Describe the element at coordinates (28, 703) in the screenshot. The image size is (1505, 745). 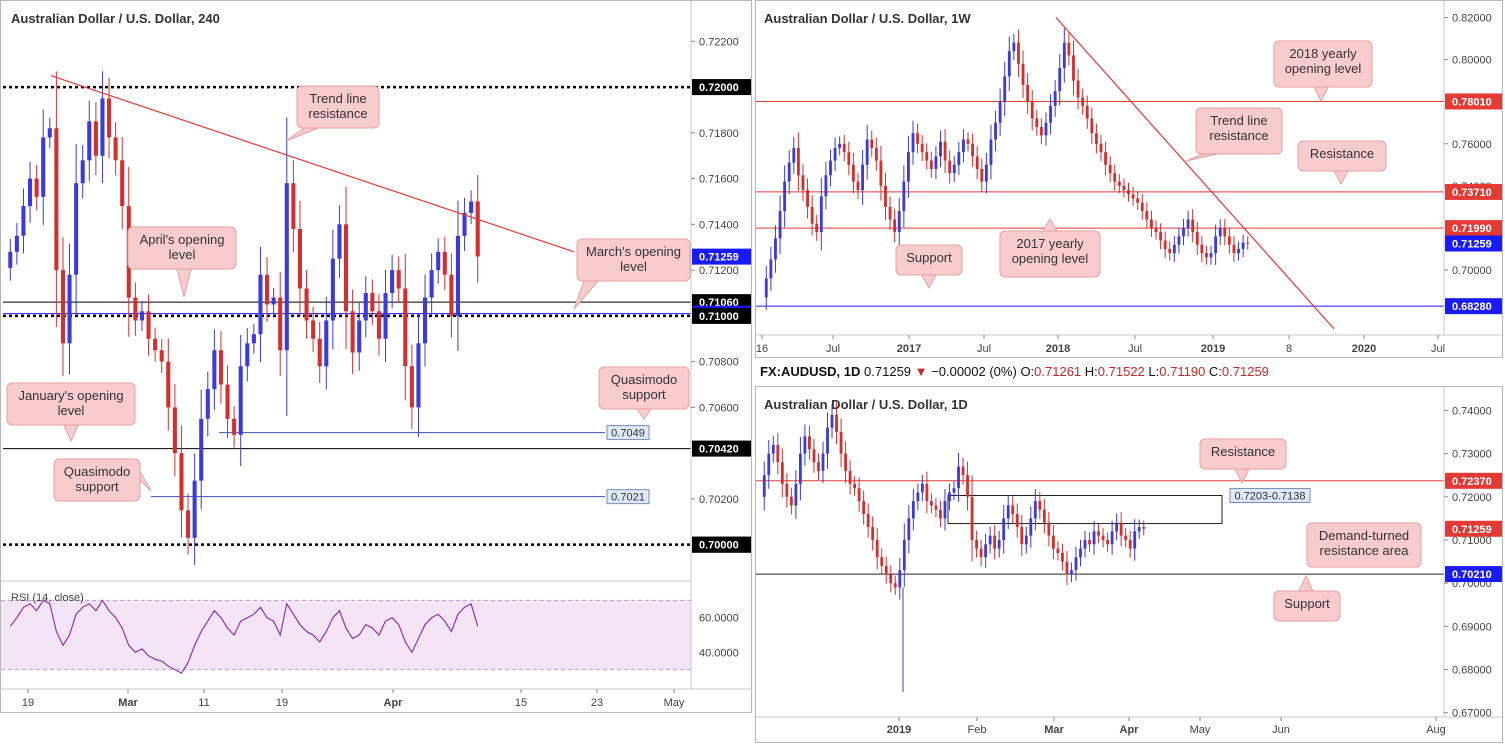
I see `x-tick-label: 19` at that location.